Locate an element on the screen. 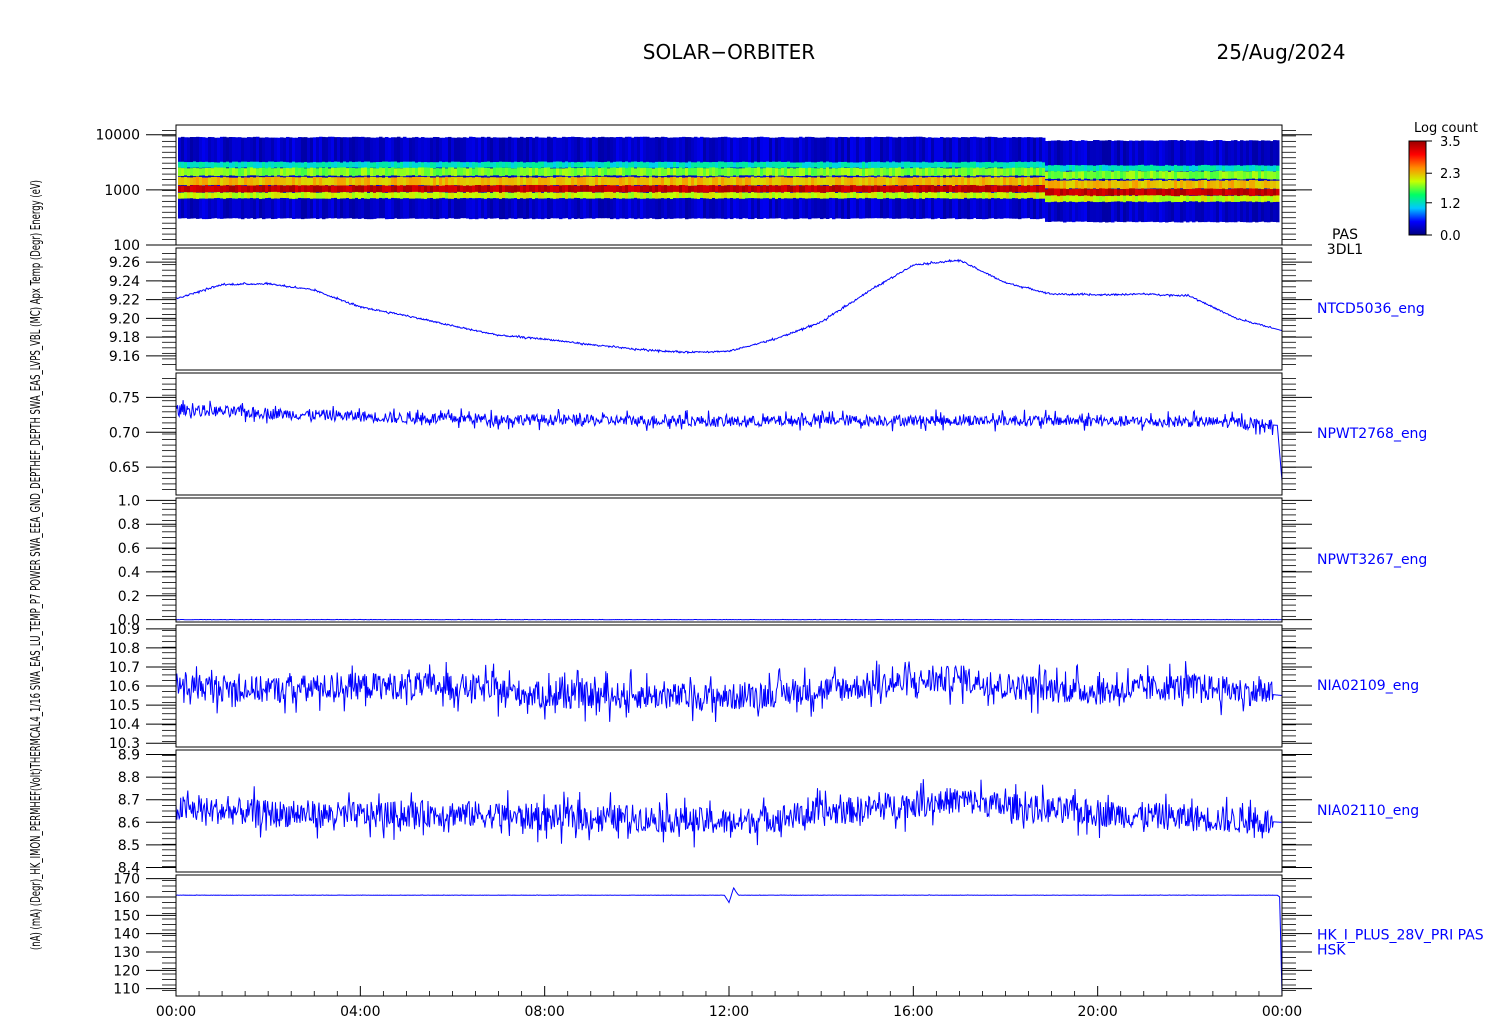  series-line is located at coordinates (729, 306).